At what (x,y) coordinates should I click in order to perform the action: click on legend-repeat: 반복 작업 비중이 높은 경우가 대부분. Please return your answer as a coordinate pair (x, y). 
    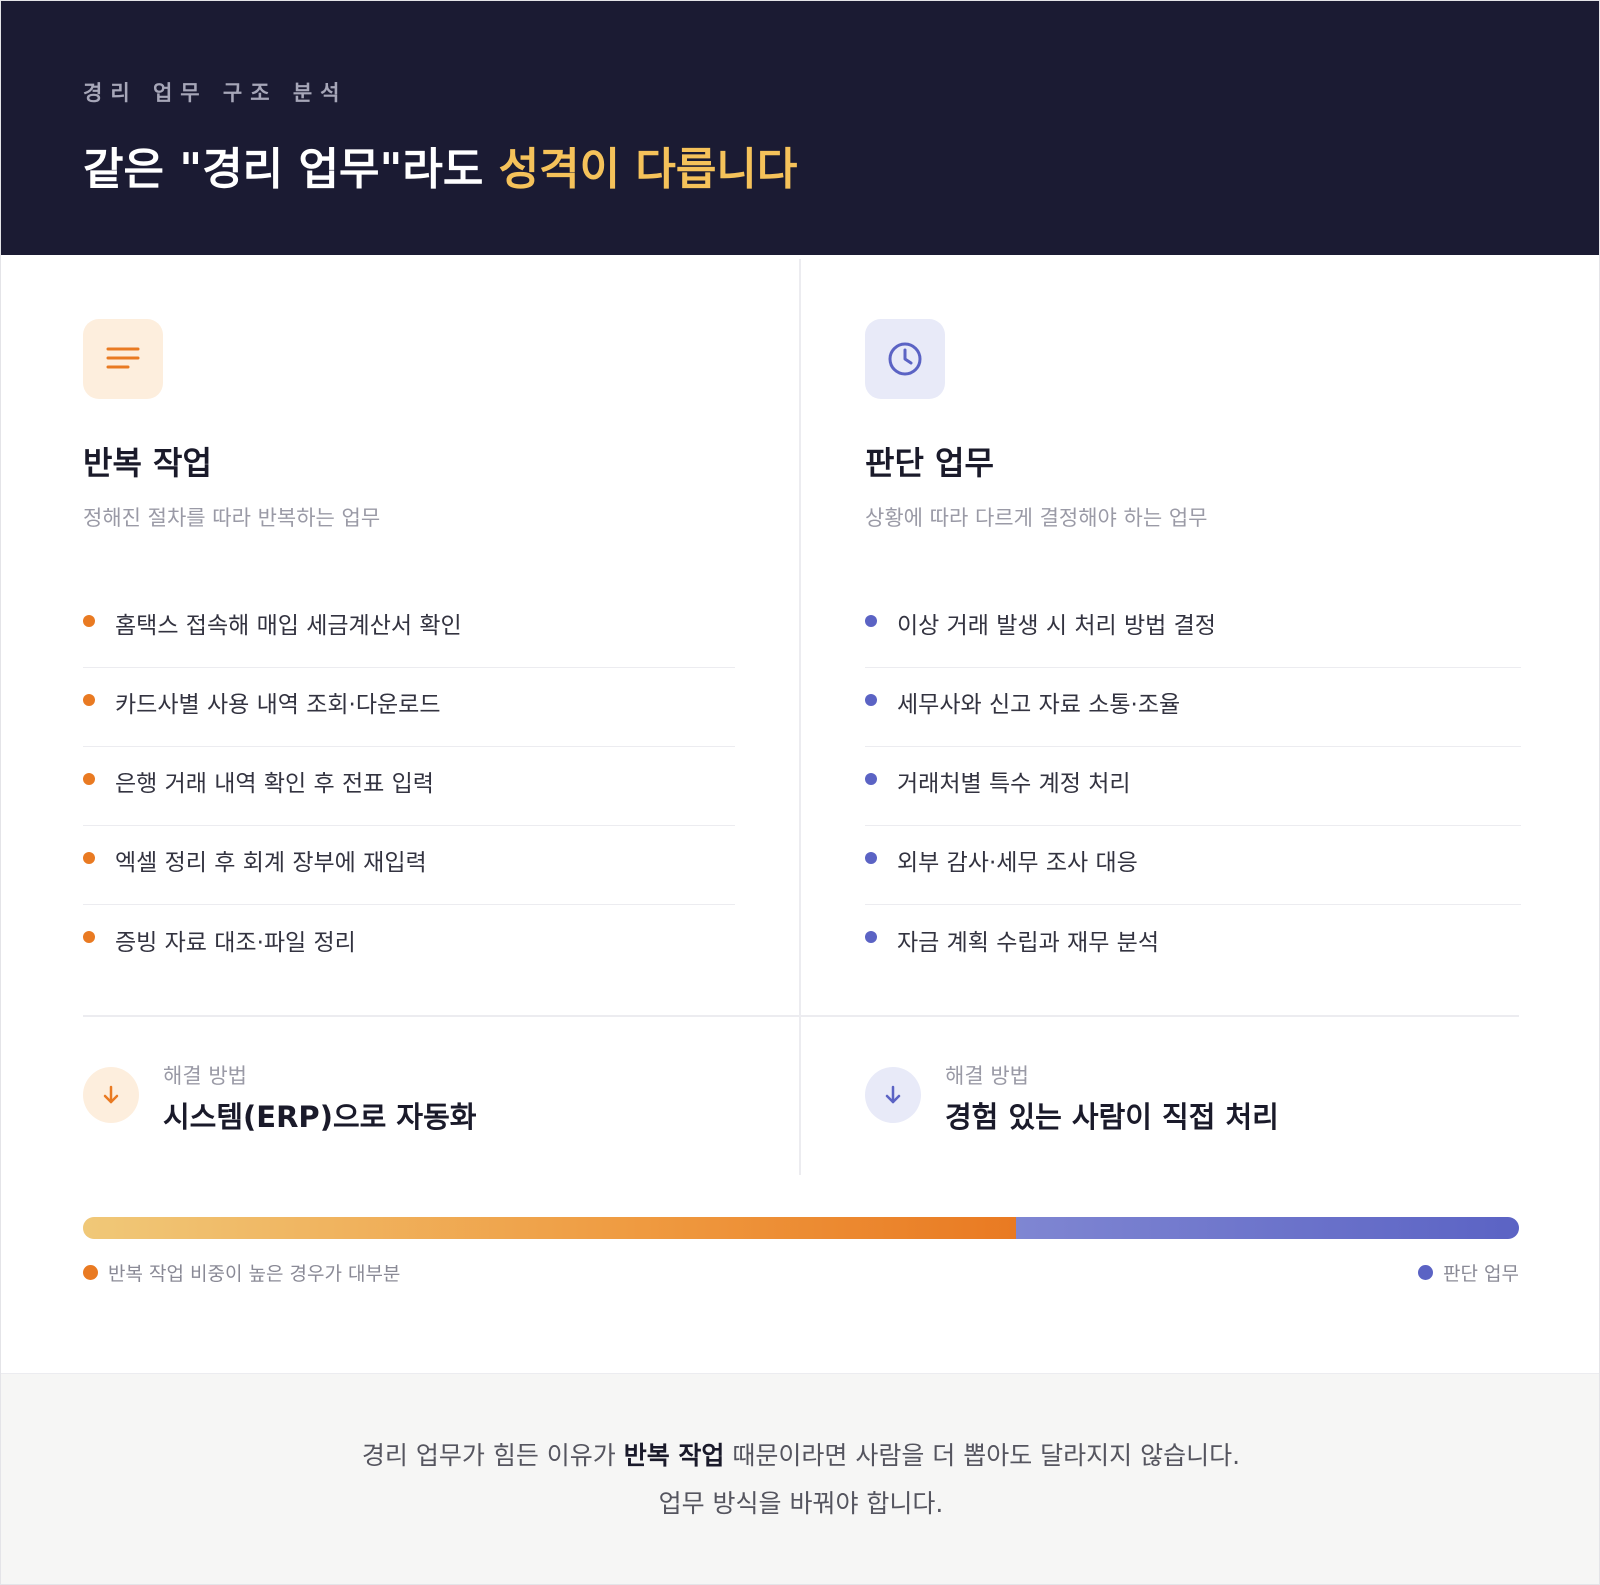
    Looking at the image, I should click on (241, 1272).